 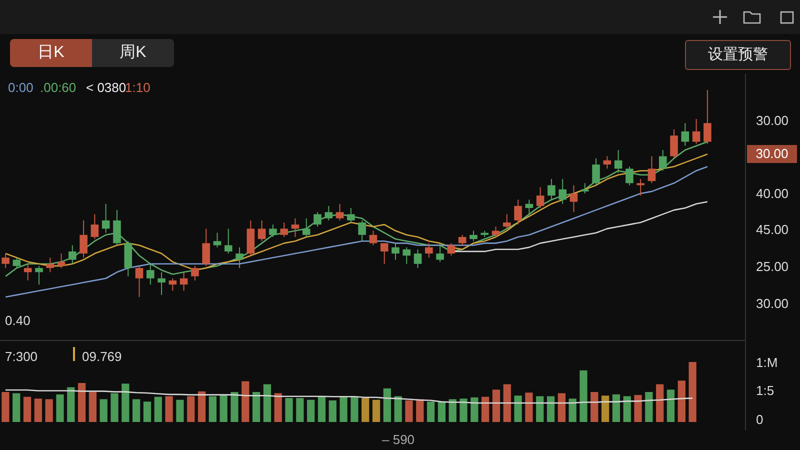 What do you see at coordinates (772, 230) in the screenshot?
I see `text: 45.00` at bounding box center [772, 230].